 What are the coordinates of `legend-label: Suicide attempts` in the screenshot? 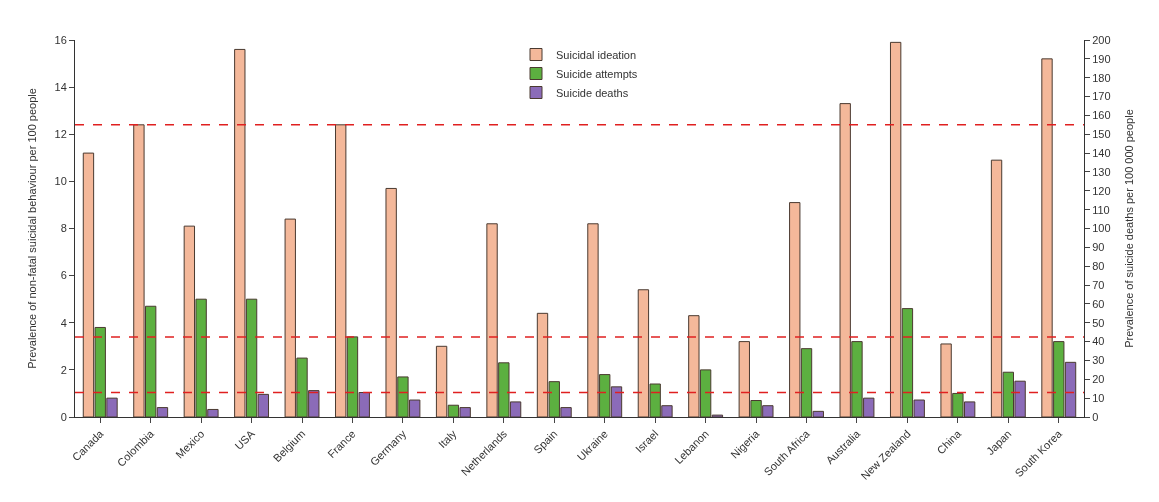 It's located at (597, 73).